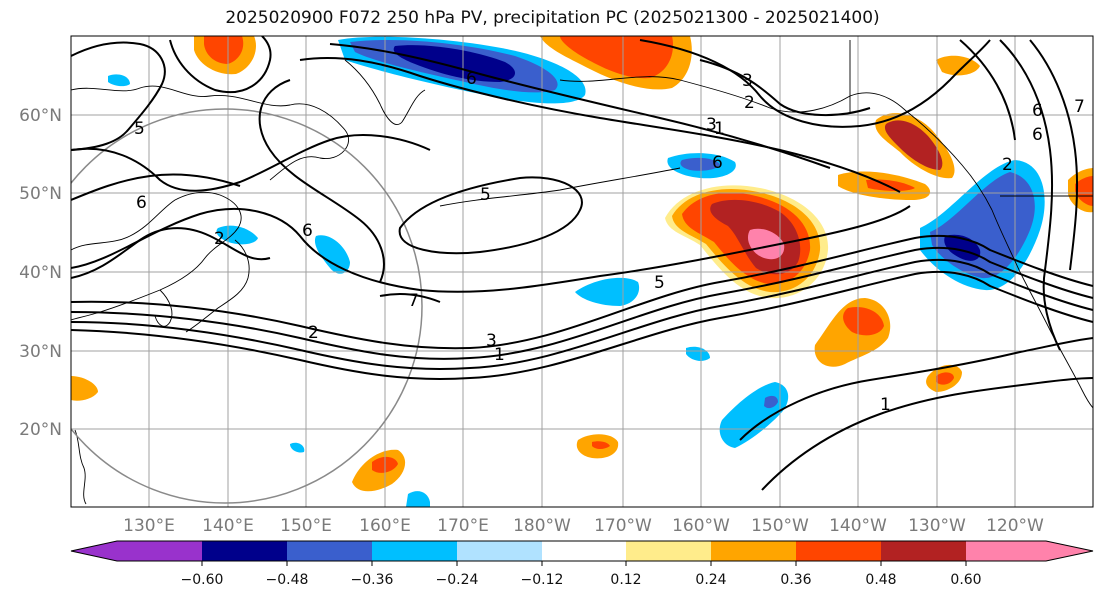  I want to click on lat-label: 20°N, so click(40, 430).